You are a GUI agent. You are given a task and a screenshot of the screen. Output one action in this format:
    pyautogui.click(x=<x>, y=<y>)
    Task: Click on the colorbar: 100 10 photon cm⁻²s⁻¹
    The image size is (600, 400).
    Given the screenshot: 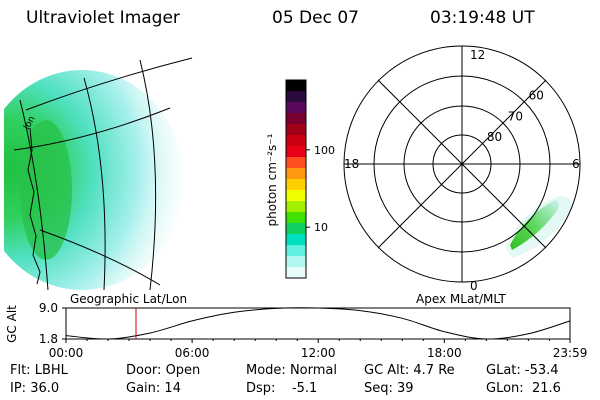 What is the action you would take?
    pyautogui.click(x=300, y=179)
    